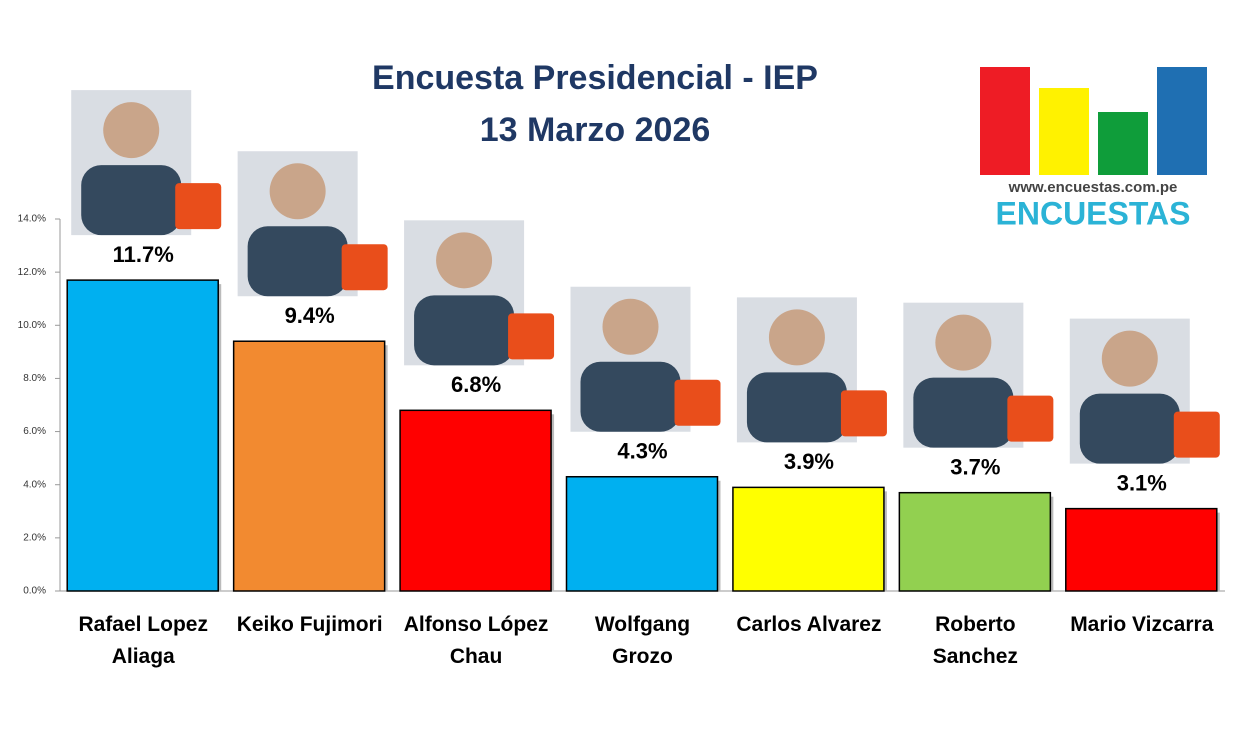 Image resolution: width=1253 pixels, height=729 pixels. I want to click on x-tick-label: Mario Vizcarra, so click(1142, 624).